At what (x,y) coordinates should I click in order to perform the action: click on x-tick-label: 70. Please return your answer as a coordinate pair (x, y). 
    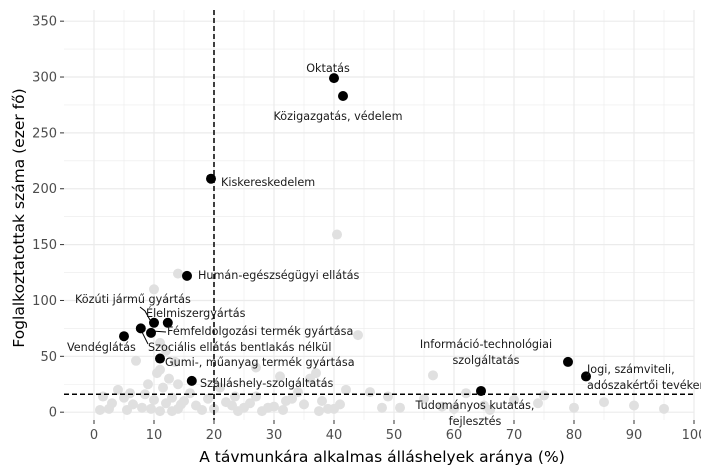
    Looking at the image, I should click on (514, 435).